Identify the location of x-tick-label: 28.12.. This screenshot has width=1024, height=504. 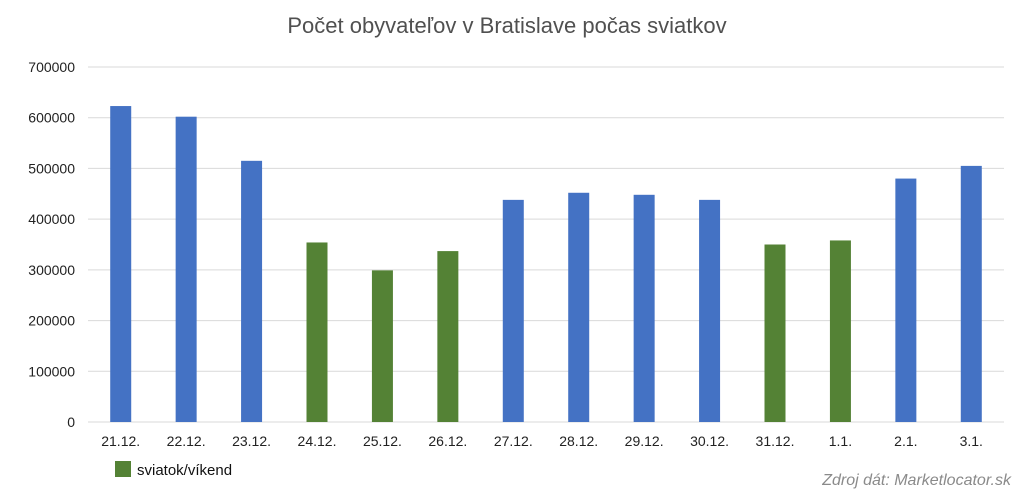
(578, 441).